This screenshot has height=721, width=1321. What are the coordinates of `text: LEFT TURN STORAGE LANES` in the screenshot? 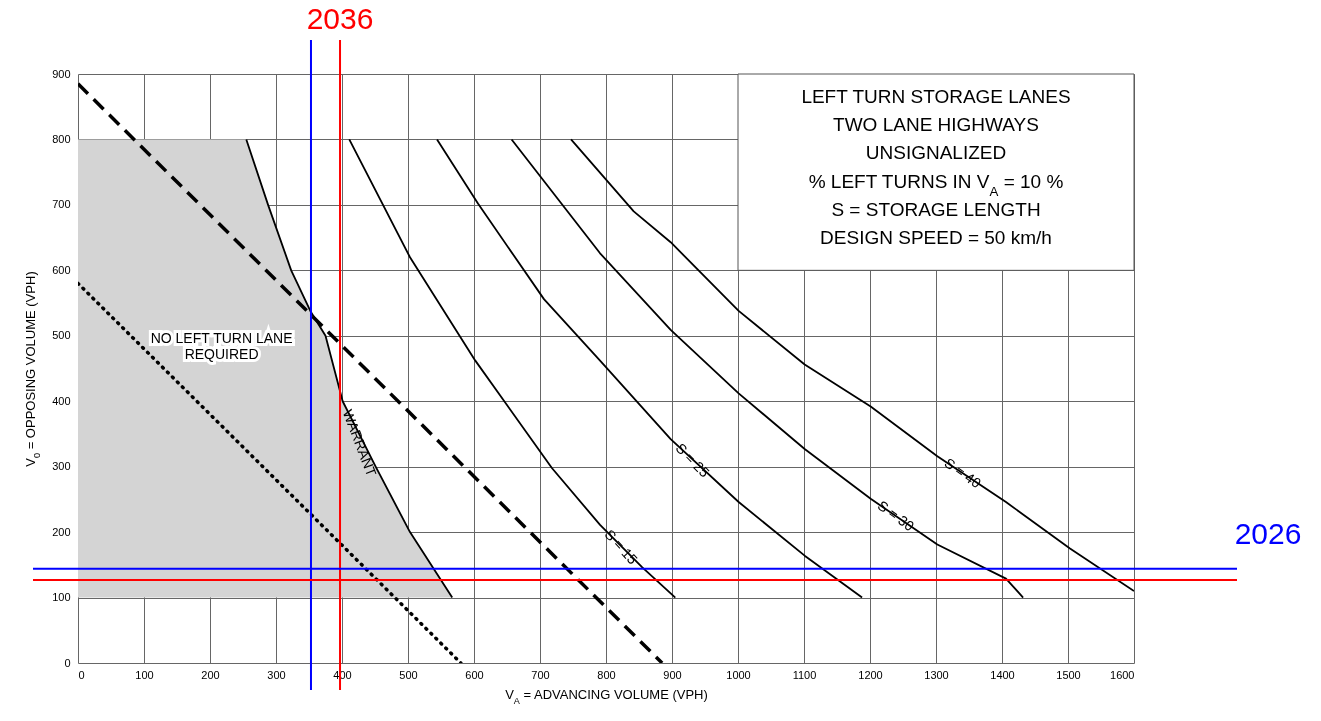 It's located at (936, 96).